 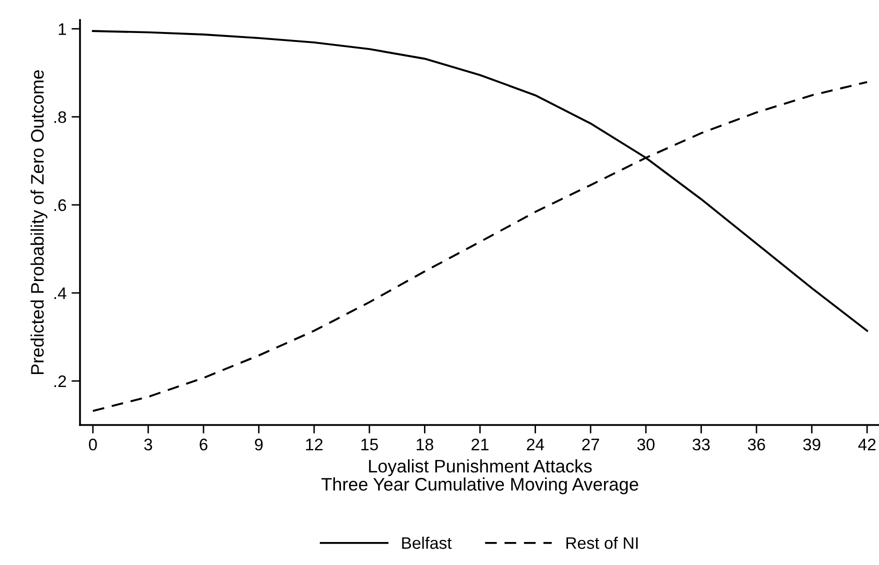 I want to click on x-tick-label: 18, so click(x=425, y=444).